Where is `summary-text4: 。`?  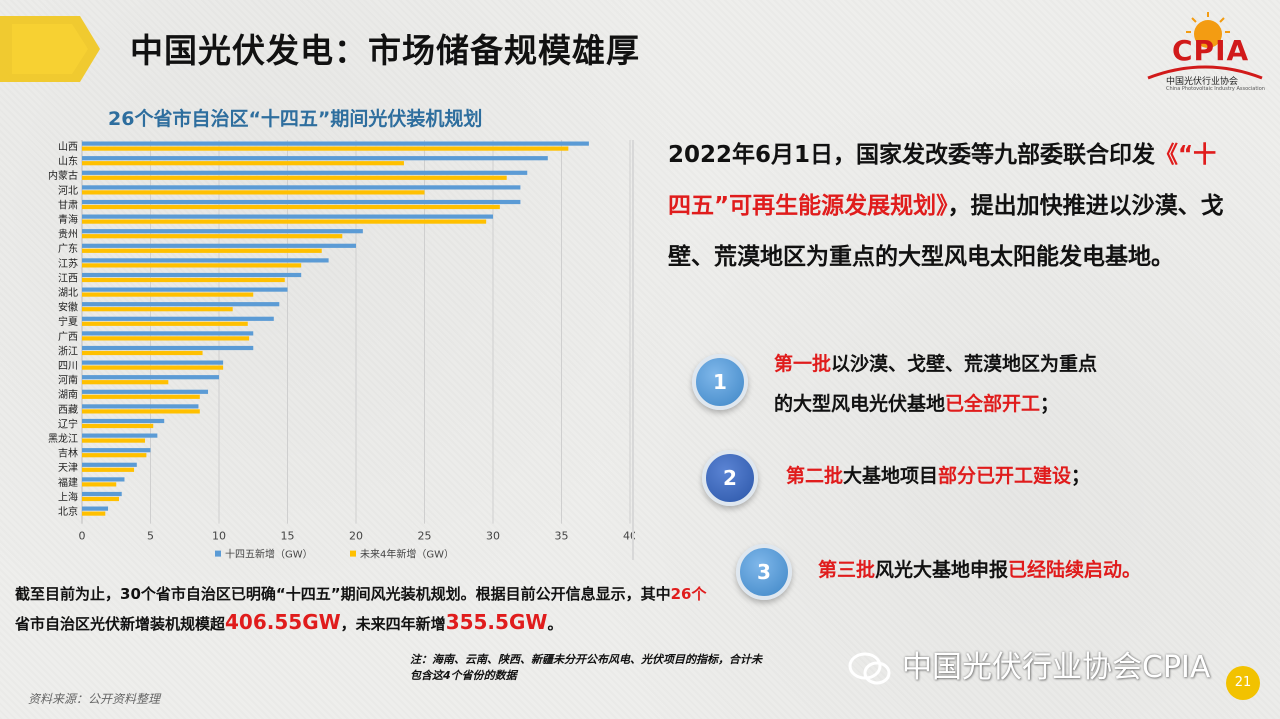 summary-text4: 。 is located at coordinates (555, 624).